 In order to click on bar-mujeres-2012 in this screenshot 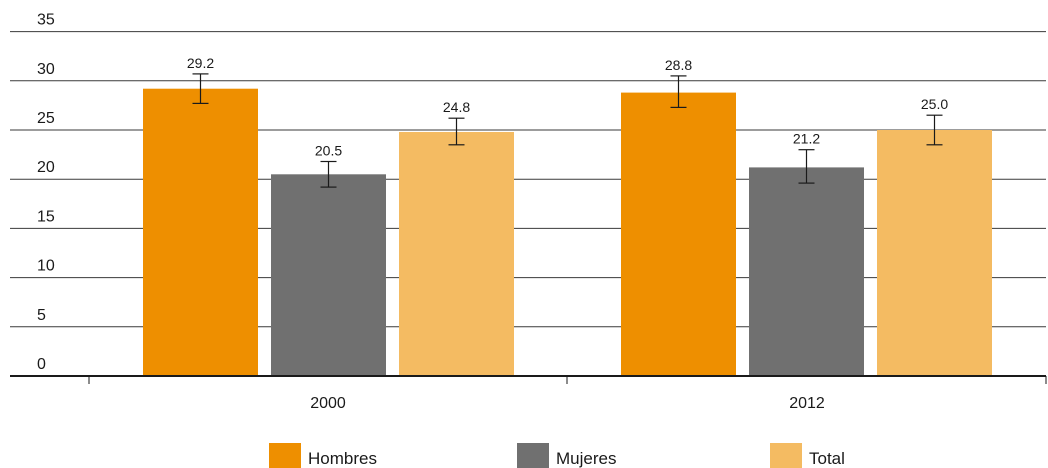, I will do `click(806, 271)`.